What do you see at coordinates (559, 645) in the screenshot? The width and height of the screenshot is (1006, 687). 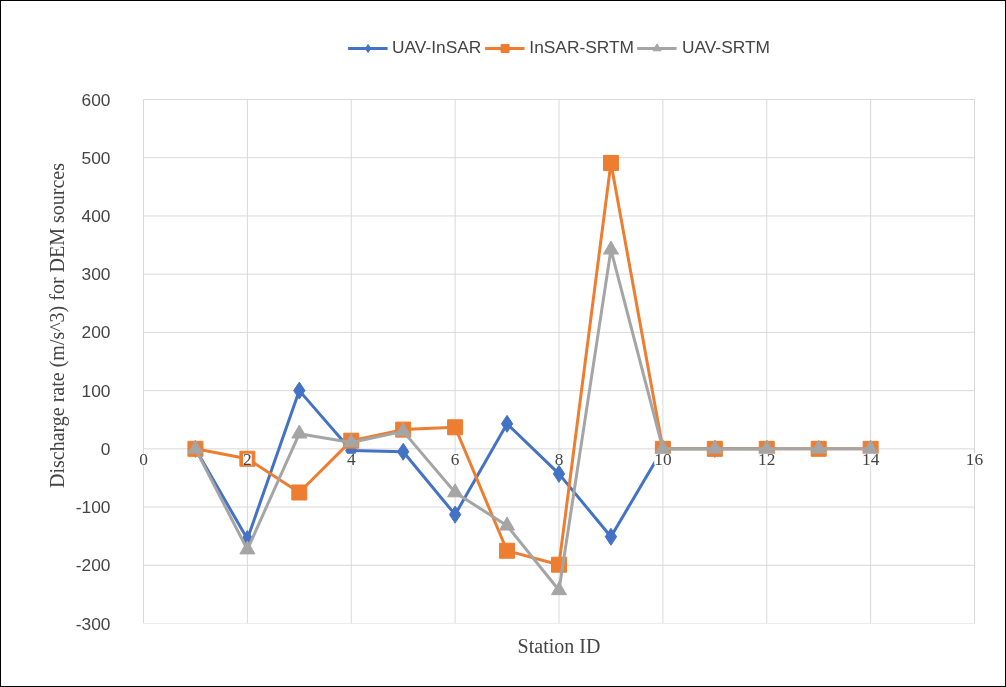 I see `x-axis-title: Station ID` at bounding box center [559, 645].